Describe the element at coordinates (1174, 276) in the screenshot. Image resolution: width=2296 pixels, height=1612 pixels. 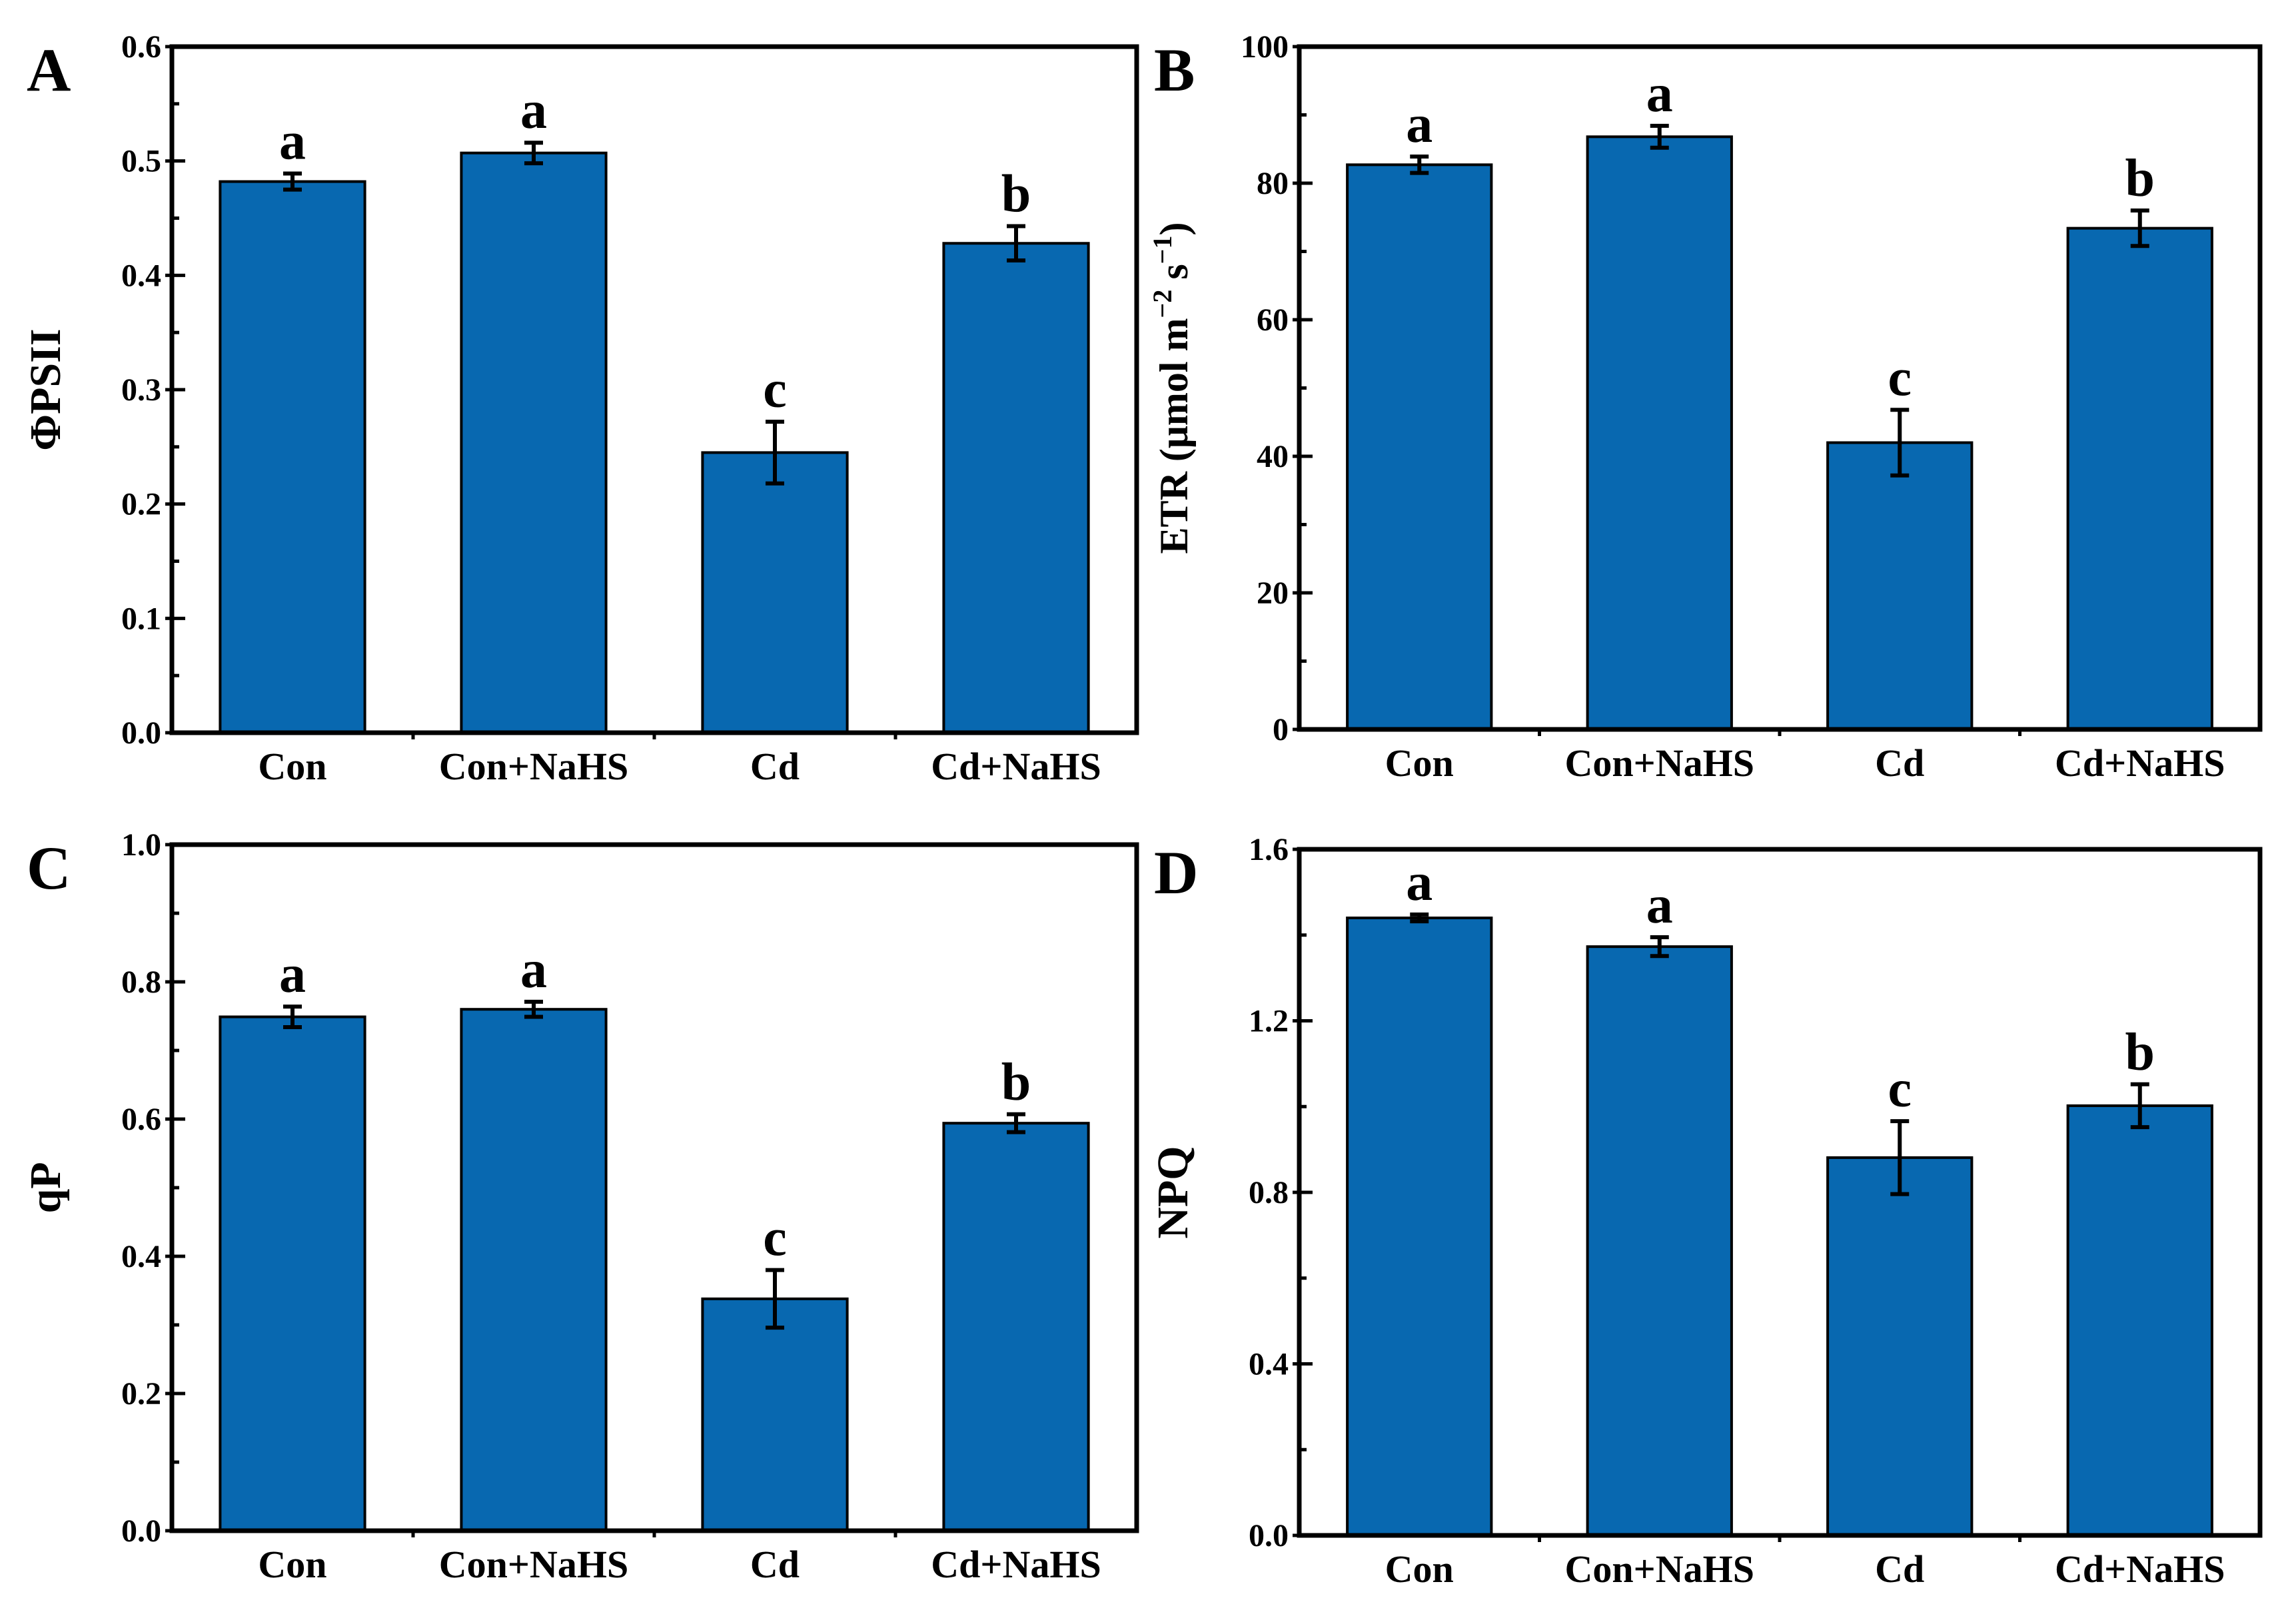
I see `y-axis-title-part: s` at that location.